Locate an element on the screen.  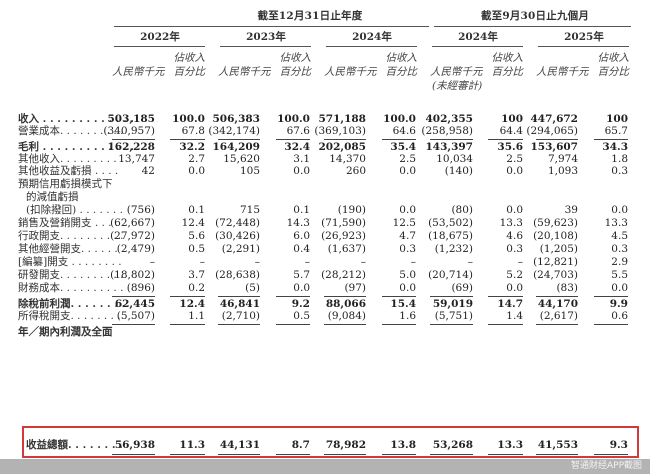
table-row: 的減值虧損 is located at coordinates (325, 197).